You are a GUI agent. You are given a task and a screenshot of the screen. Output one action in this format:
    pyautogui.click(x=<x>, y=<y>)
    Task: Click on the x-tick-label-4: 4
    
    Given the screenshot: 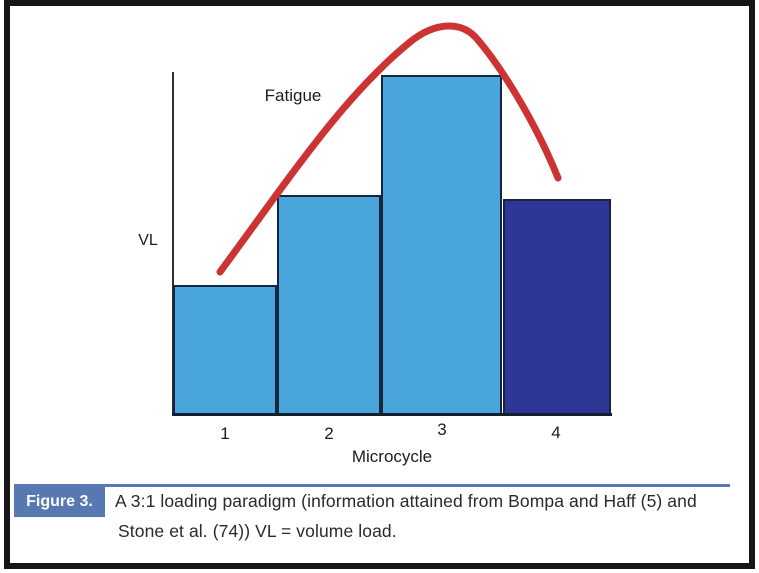 What is the action you would take?
    pyautogui.click(x=556, y=432)
    